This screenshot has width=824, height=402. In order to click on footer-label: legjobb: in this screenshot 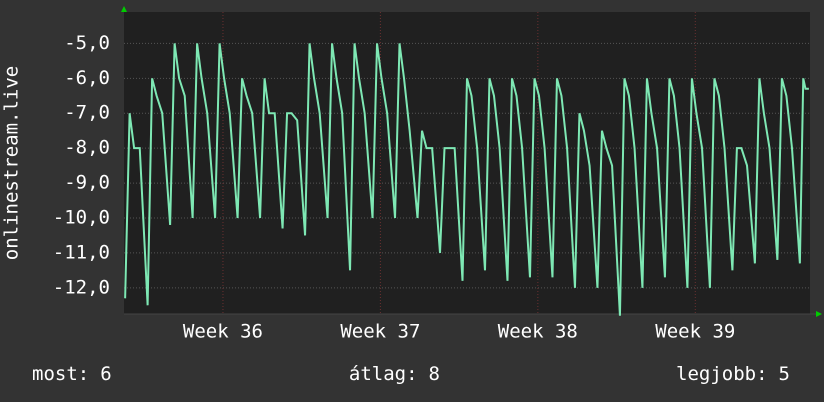, I will do `click(722, 374)`.